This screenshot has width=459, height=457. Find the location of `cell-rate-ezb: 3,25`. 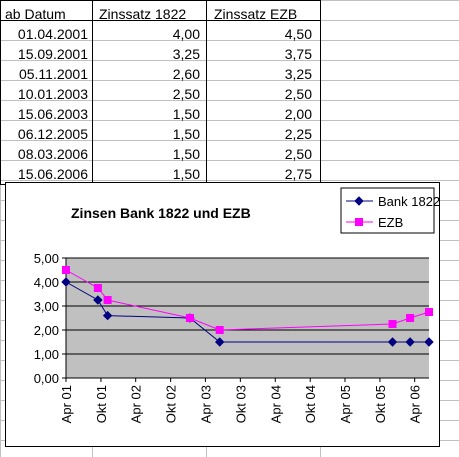

cell-rate-ezb: 3,25 is located at coordinates (298, 74).